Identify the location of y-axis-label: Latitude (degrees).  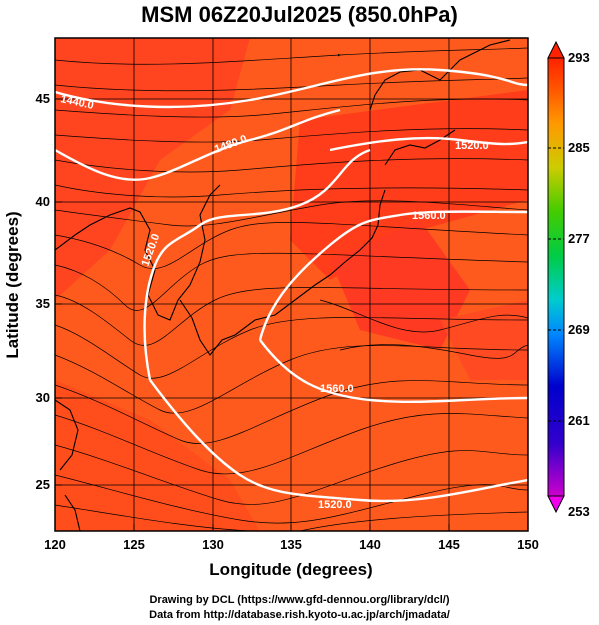
(12, 284).